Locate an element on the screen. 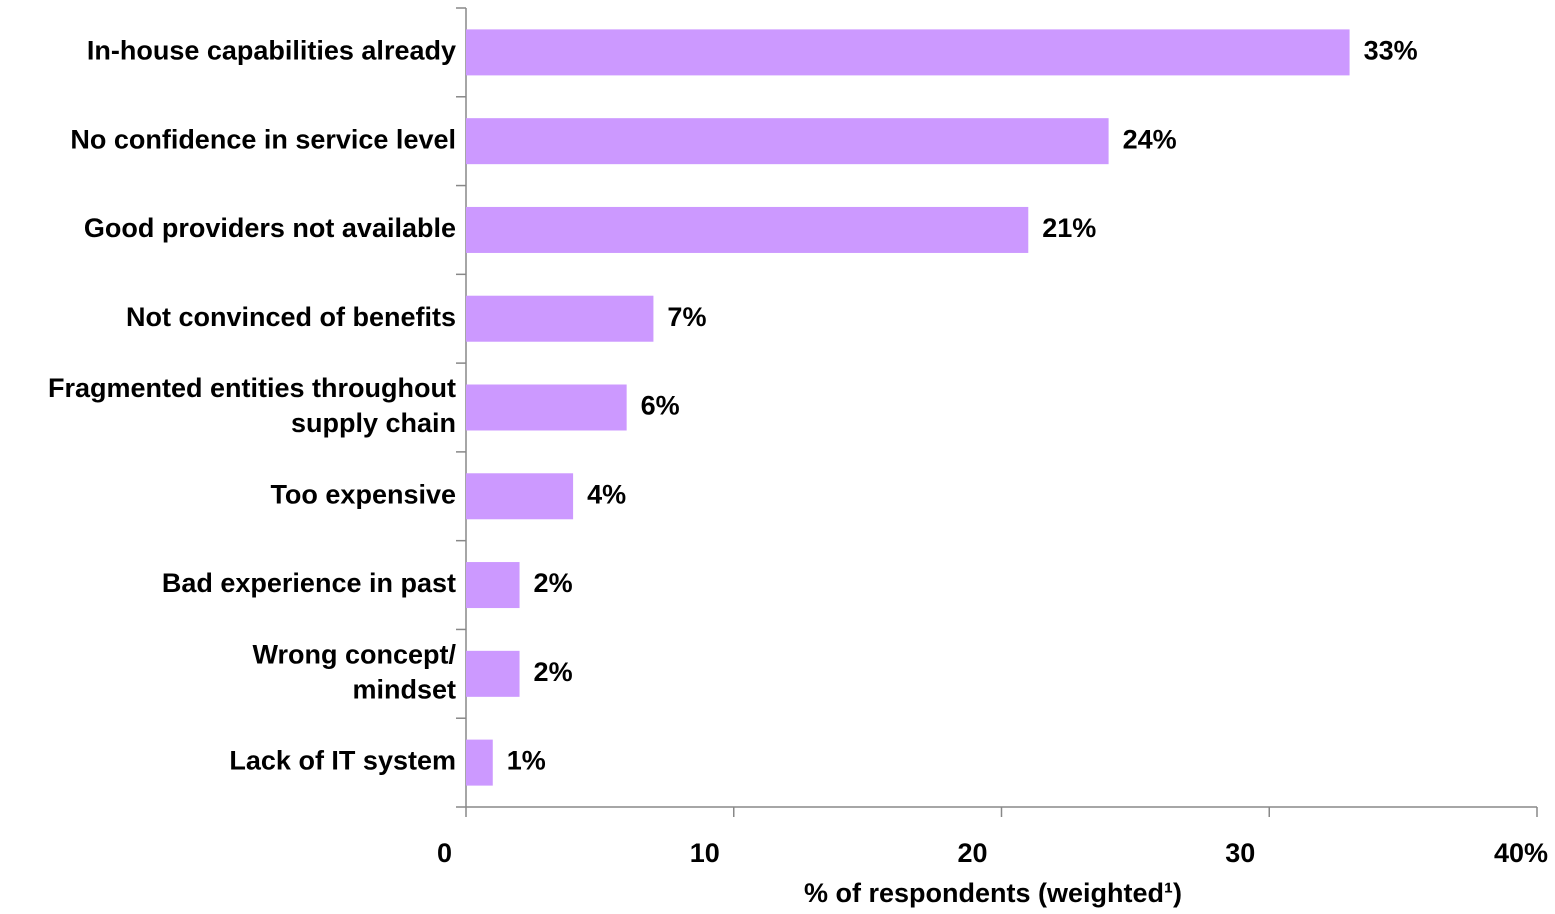 This screenshot has height=914, width=1555. y-tick-label: Lack of IT system is located at coordinates (342, 761).